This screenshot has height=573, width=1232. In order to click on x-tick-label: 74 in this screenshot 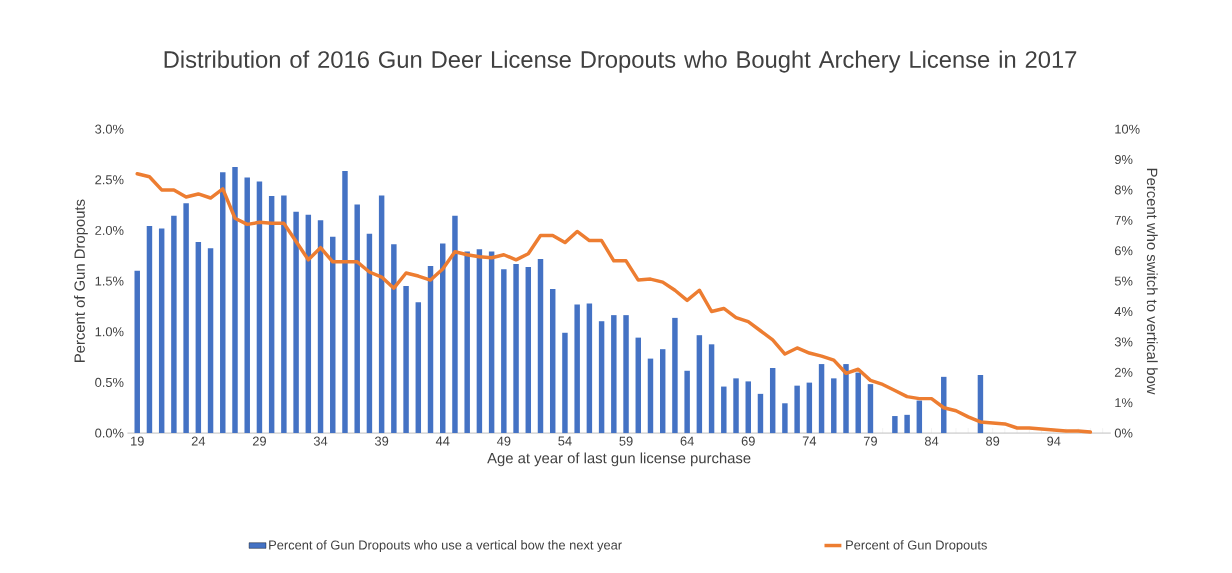, I will do `click(809, 441)`.